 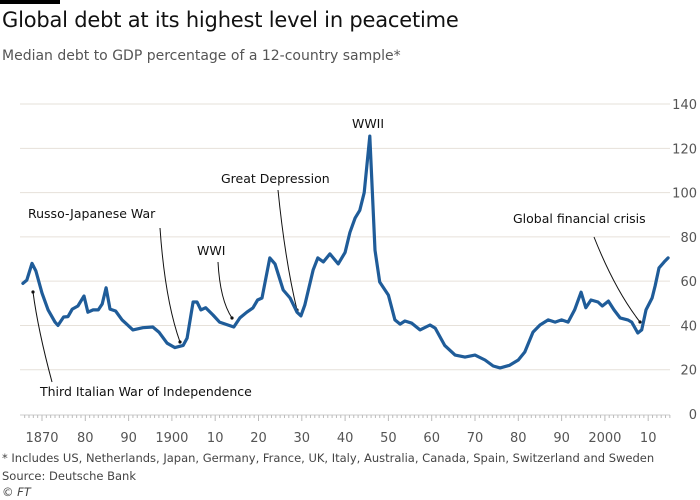 I want to click on x-tick-label: 1870, so click(x=41, y=438).